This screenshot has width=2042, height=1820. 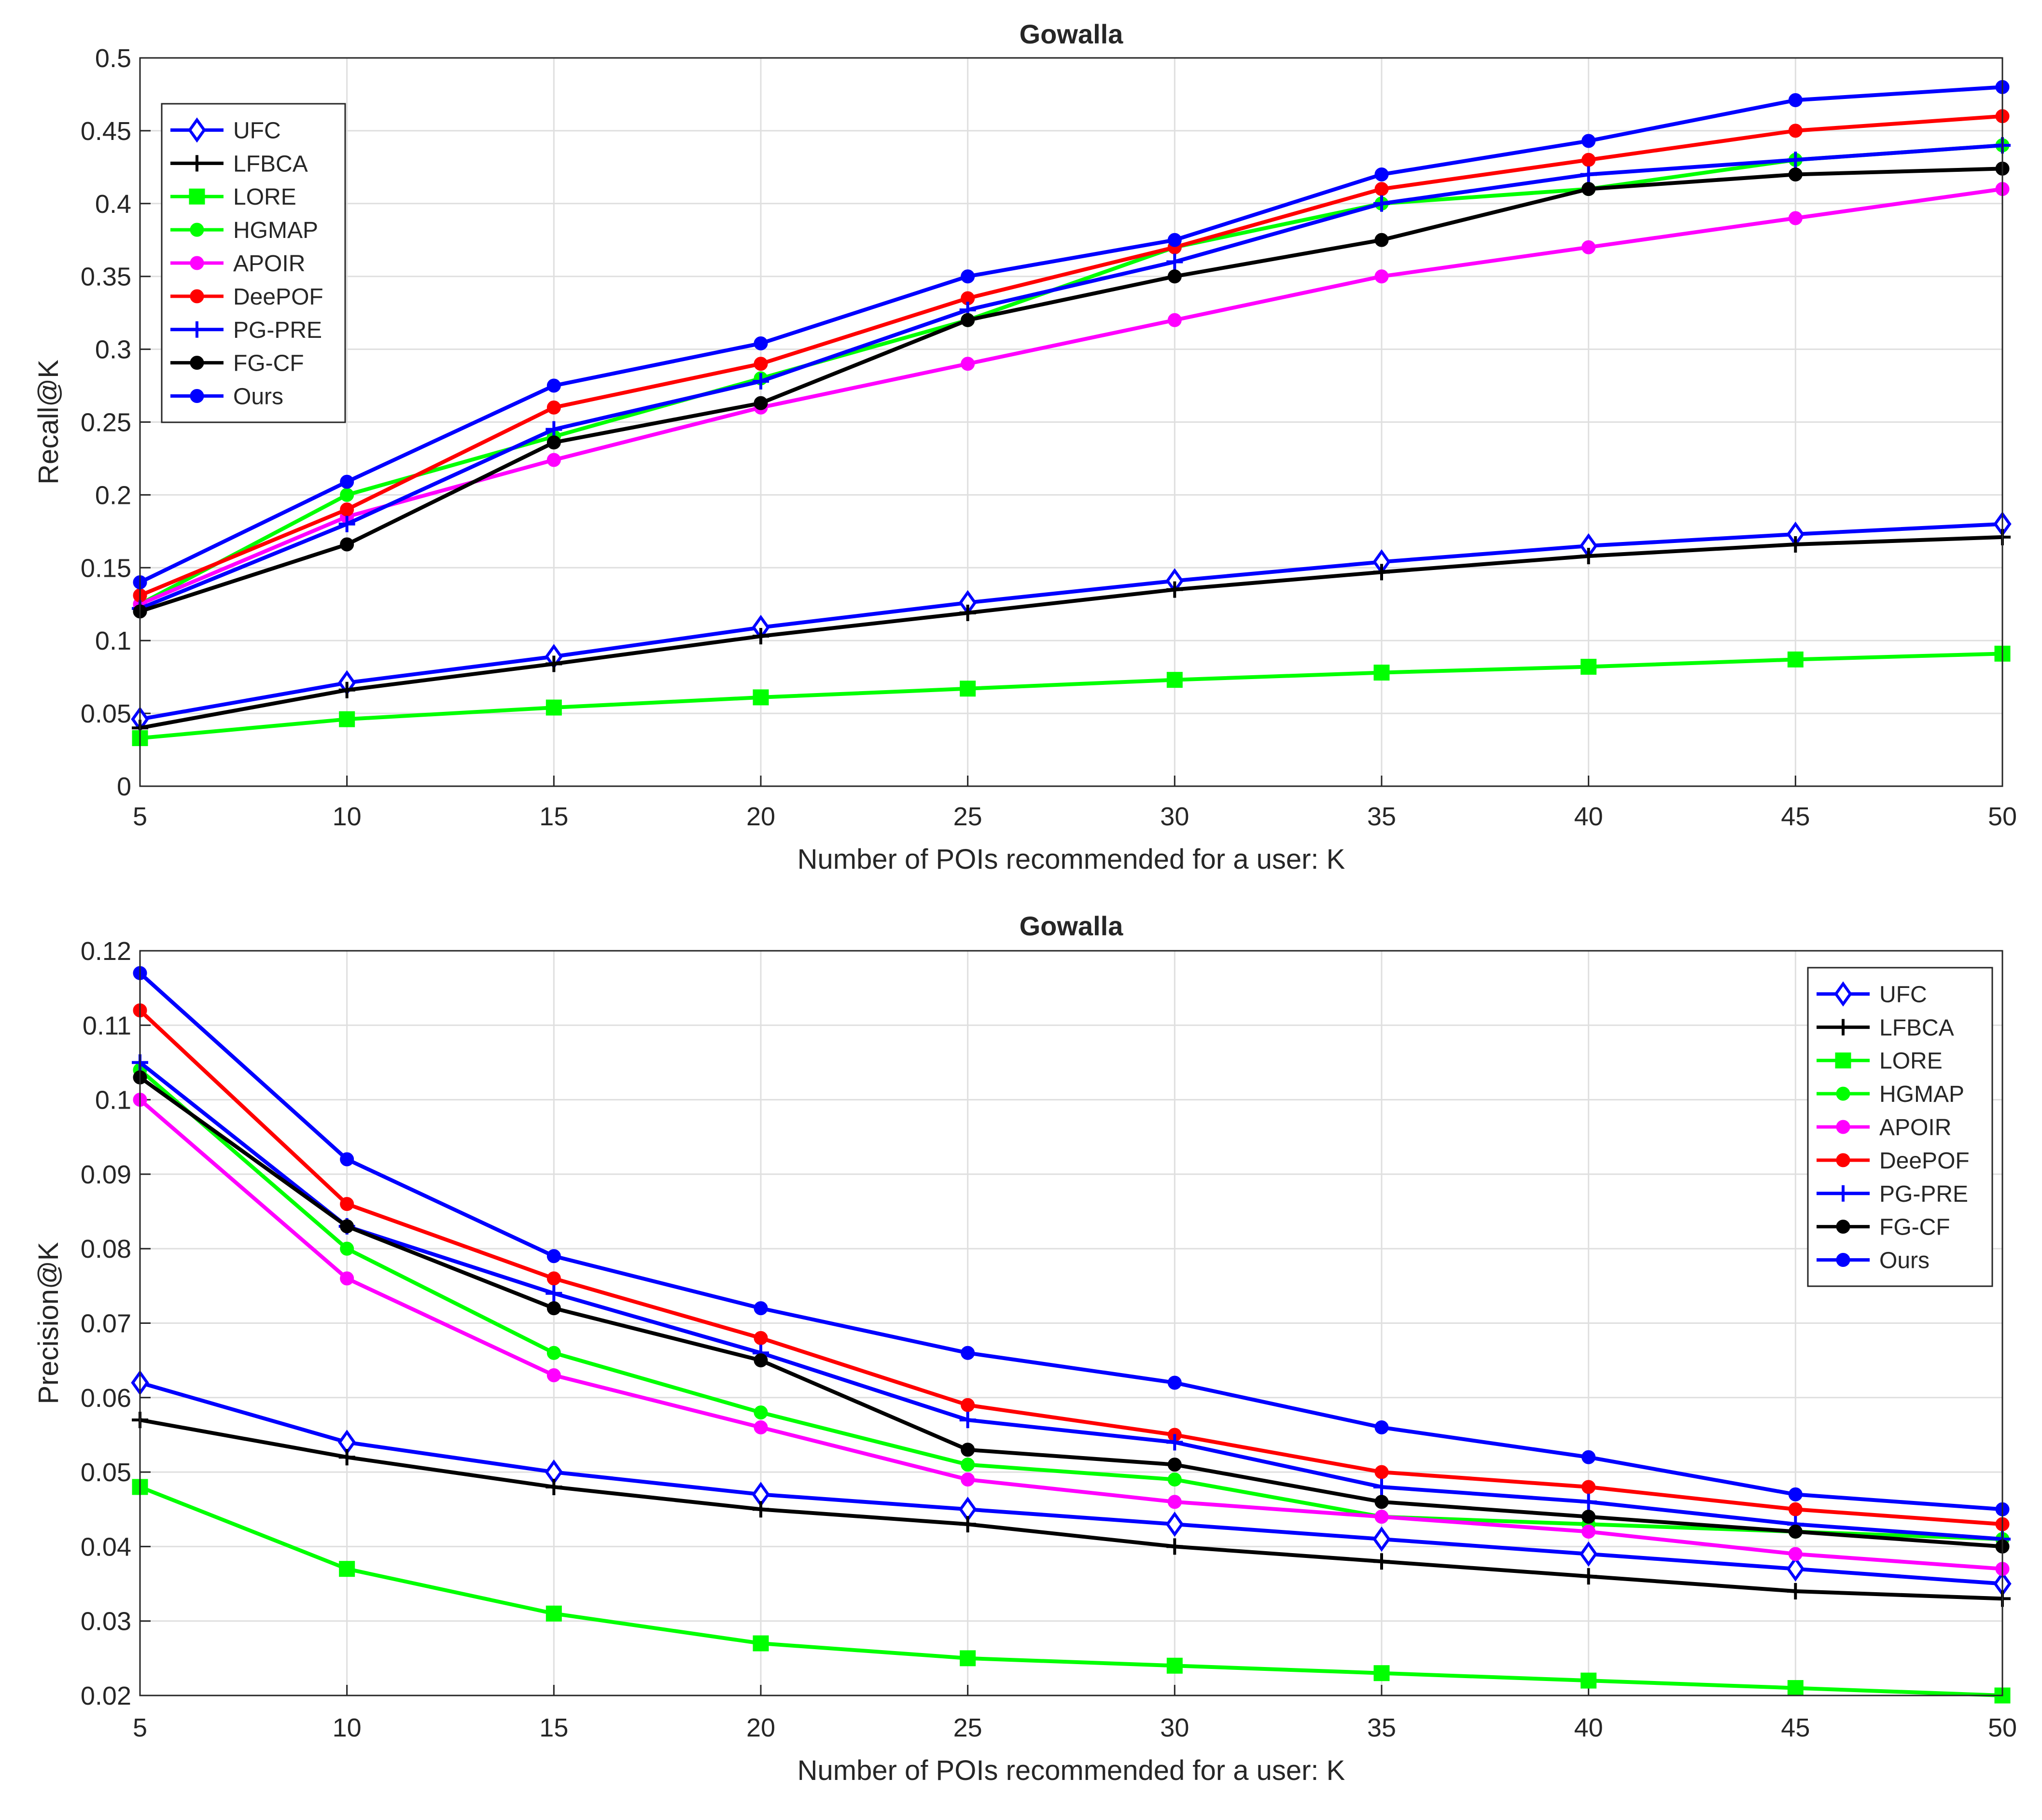 I want to click on legend-label: FG-CF, so click(x=268, y=364).